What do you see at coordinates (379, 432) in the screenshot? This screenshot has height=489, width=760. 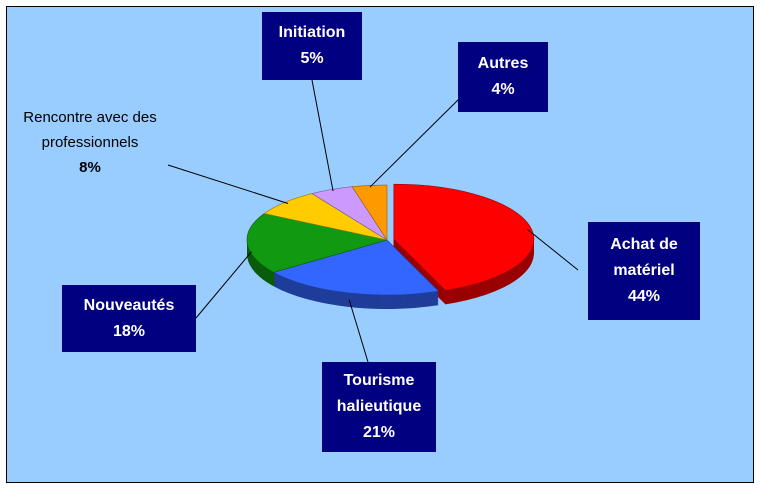 I see `value-label: 21%` at bounding box center [379, 432].